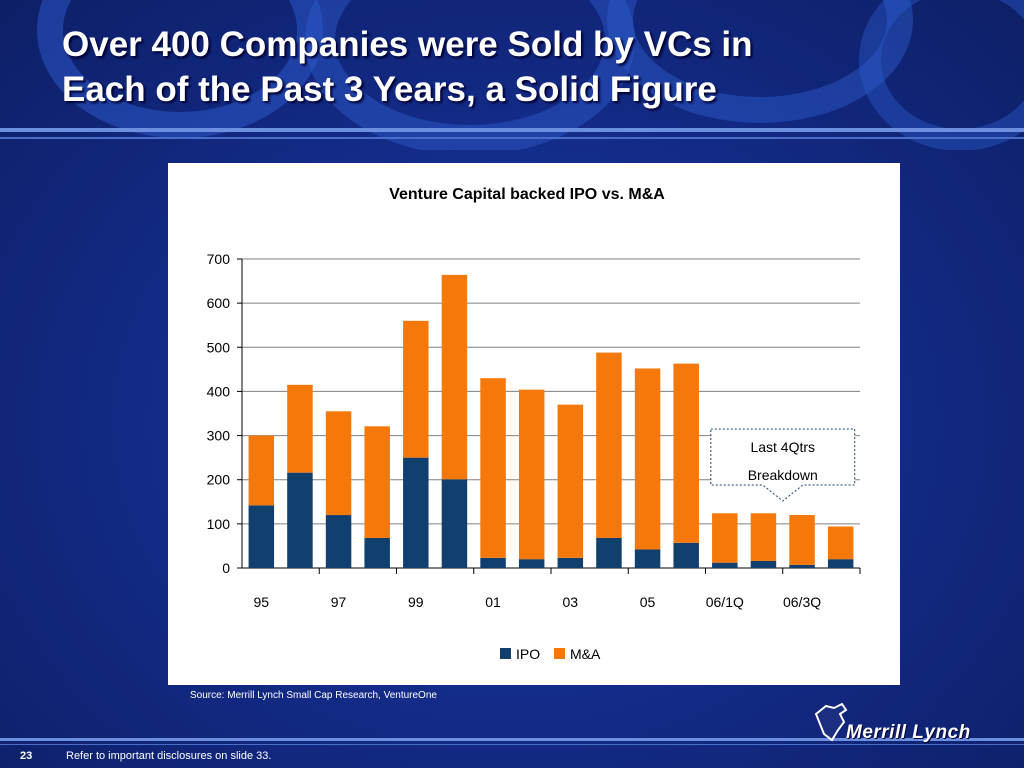 This screenshot has width=1024, height=768. What do you see at coordinates (219, 259) in the screenshot?
I see `y-tick-label: 700` at bounding box center [219, 259].